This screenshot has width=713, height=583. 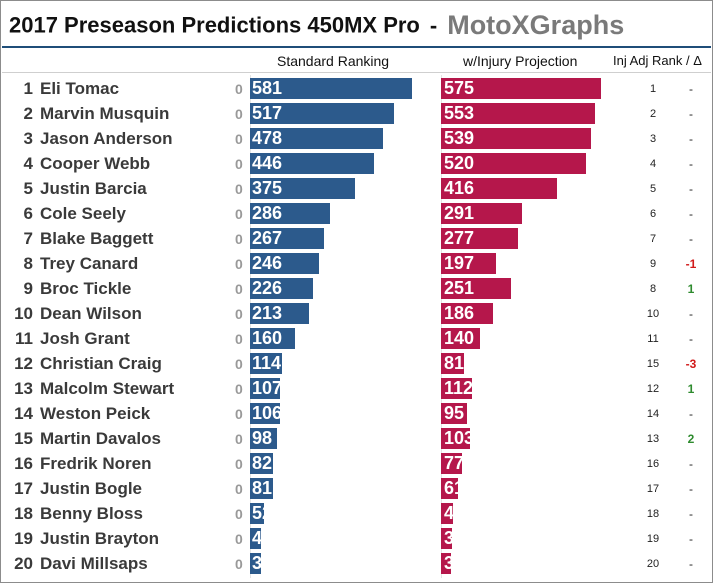 What do you see at coordinates (89, 263) in the screenshot?
I see `rider-name: Trey Canard` at bounding box center [89, 263].